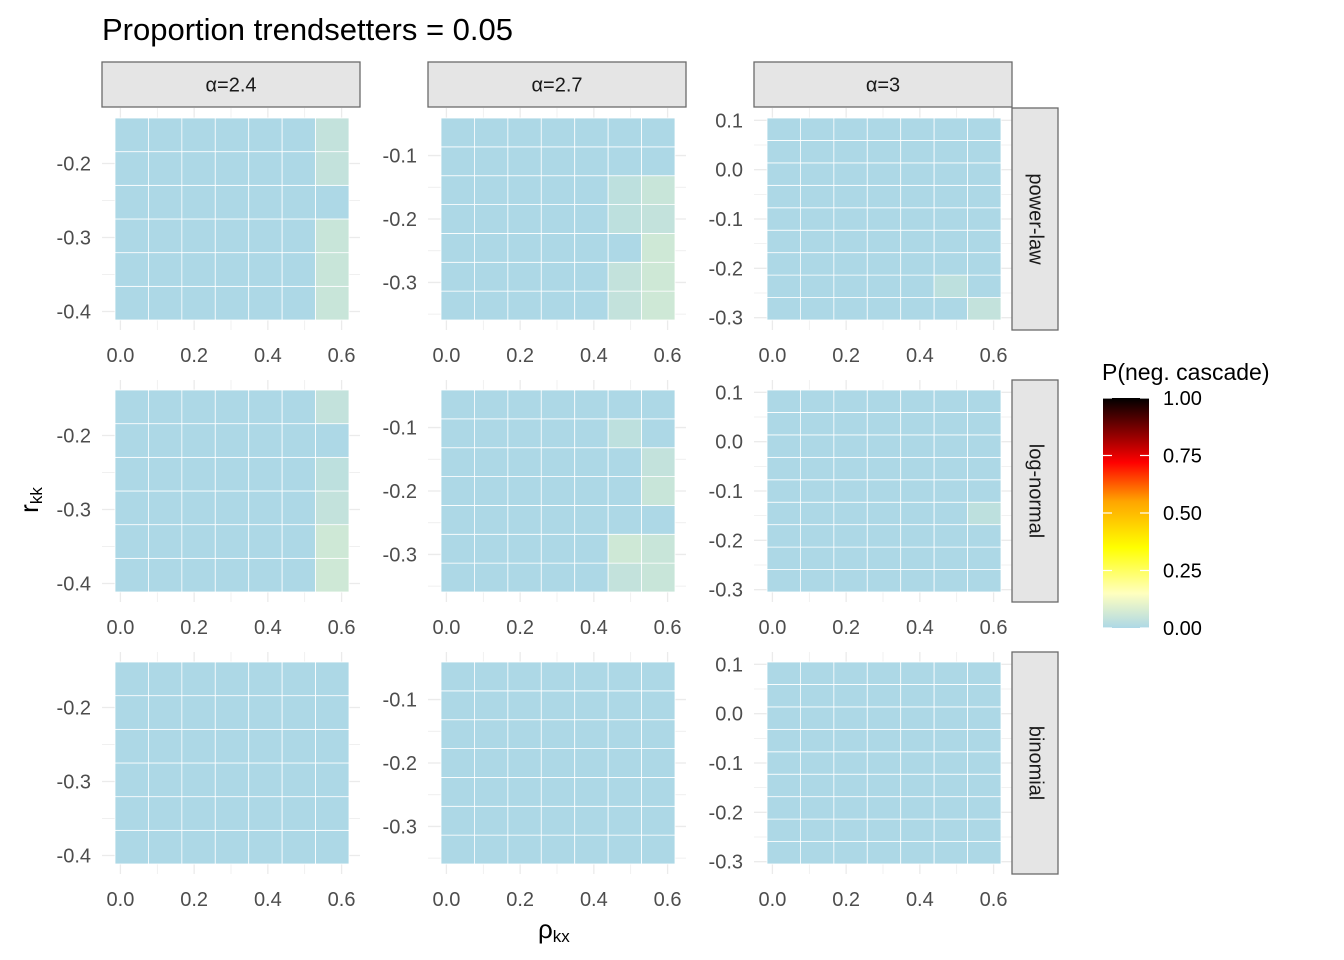 This screenshot has width=1344, height=960. I want to click on x-tick-label: 0.6, so click(342, 900).